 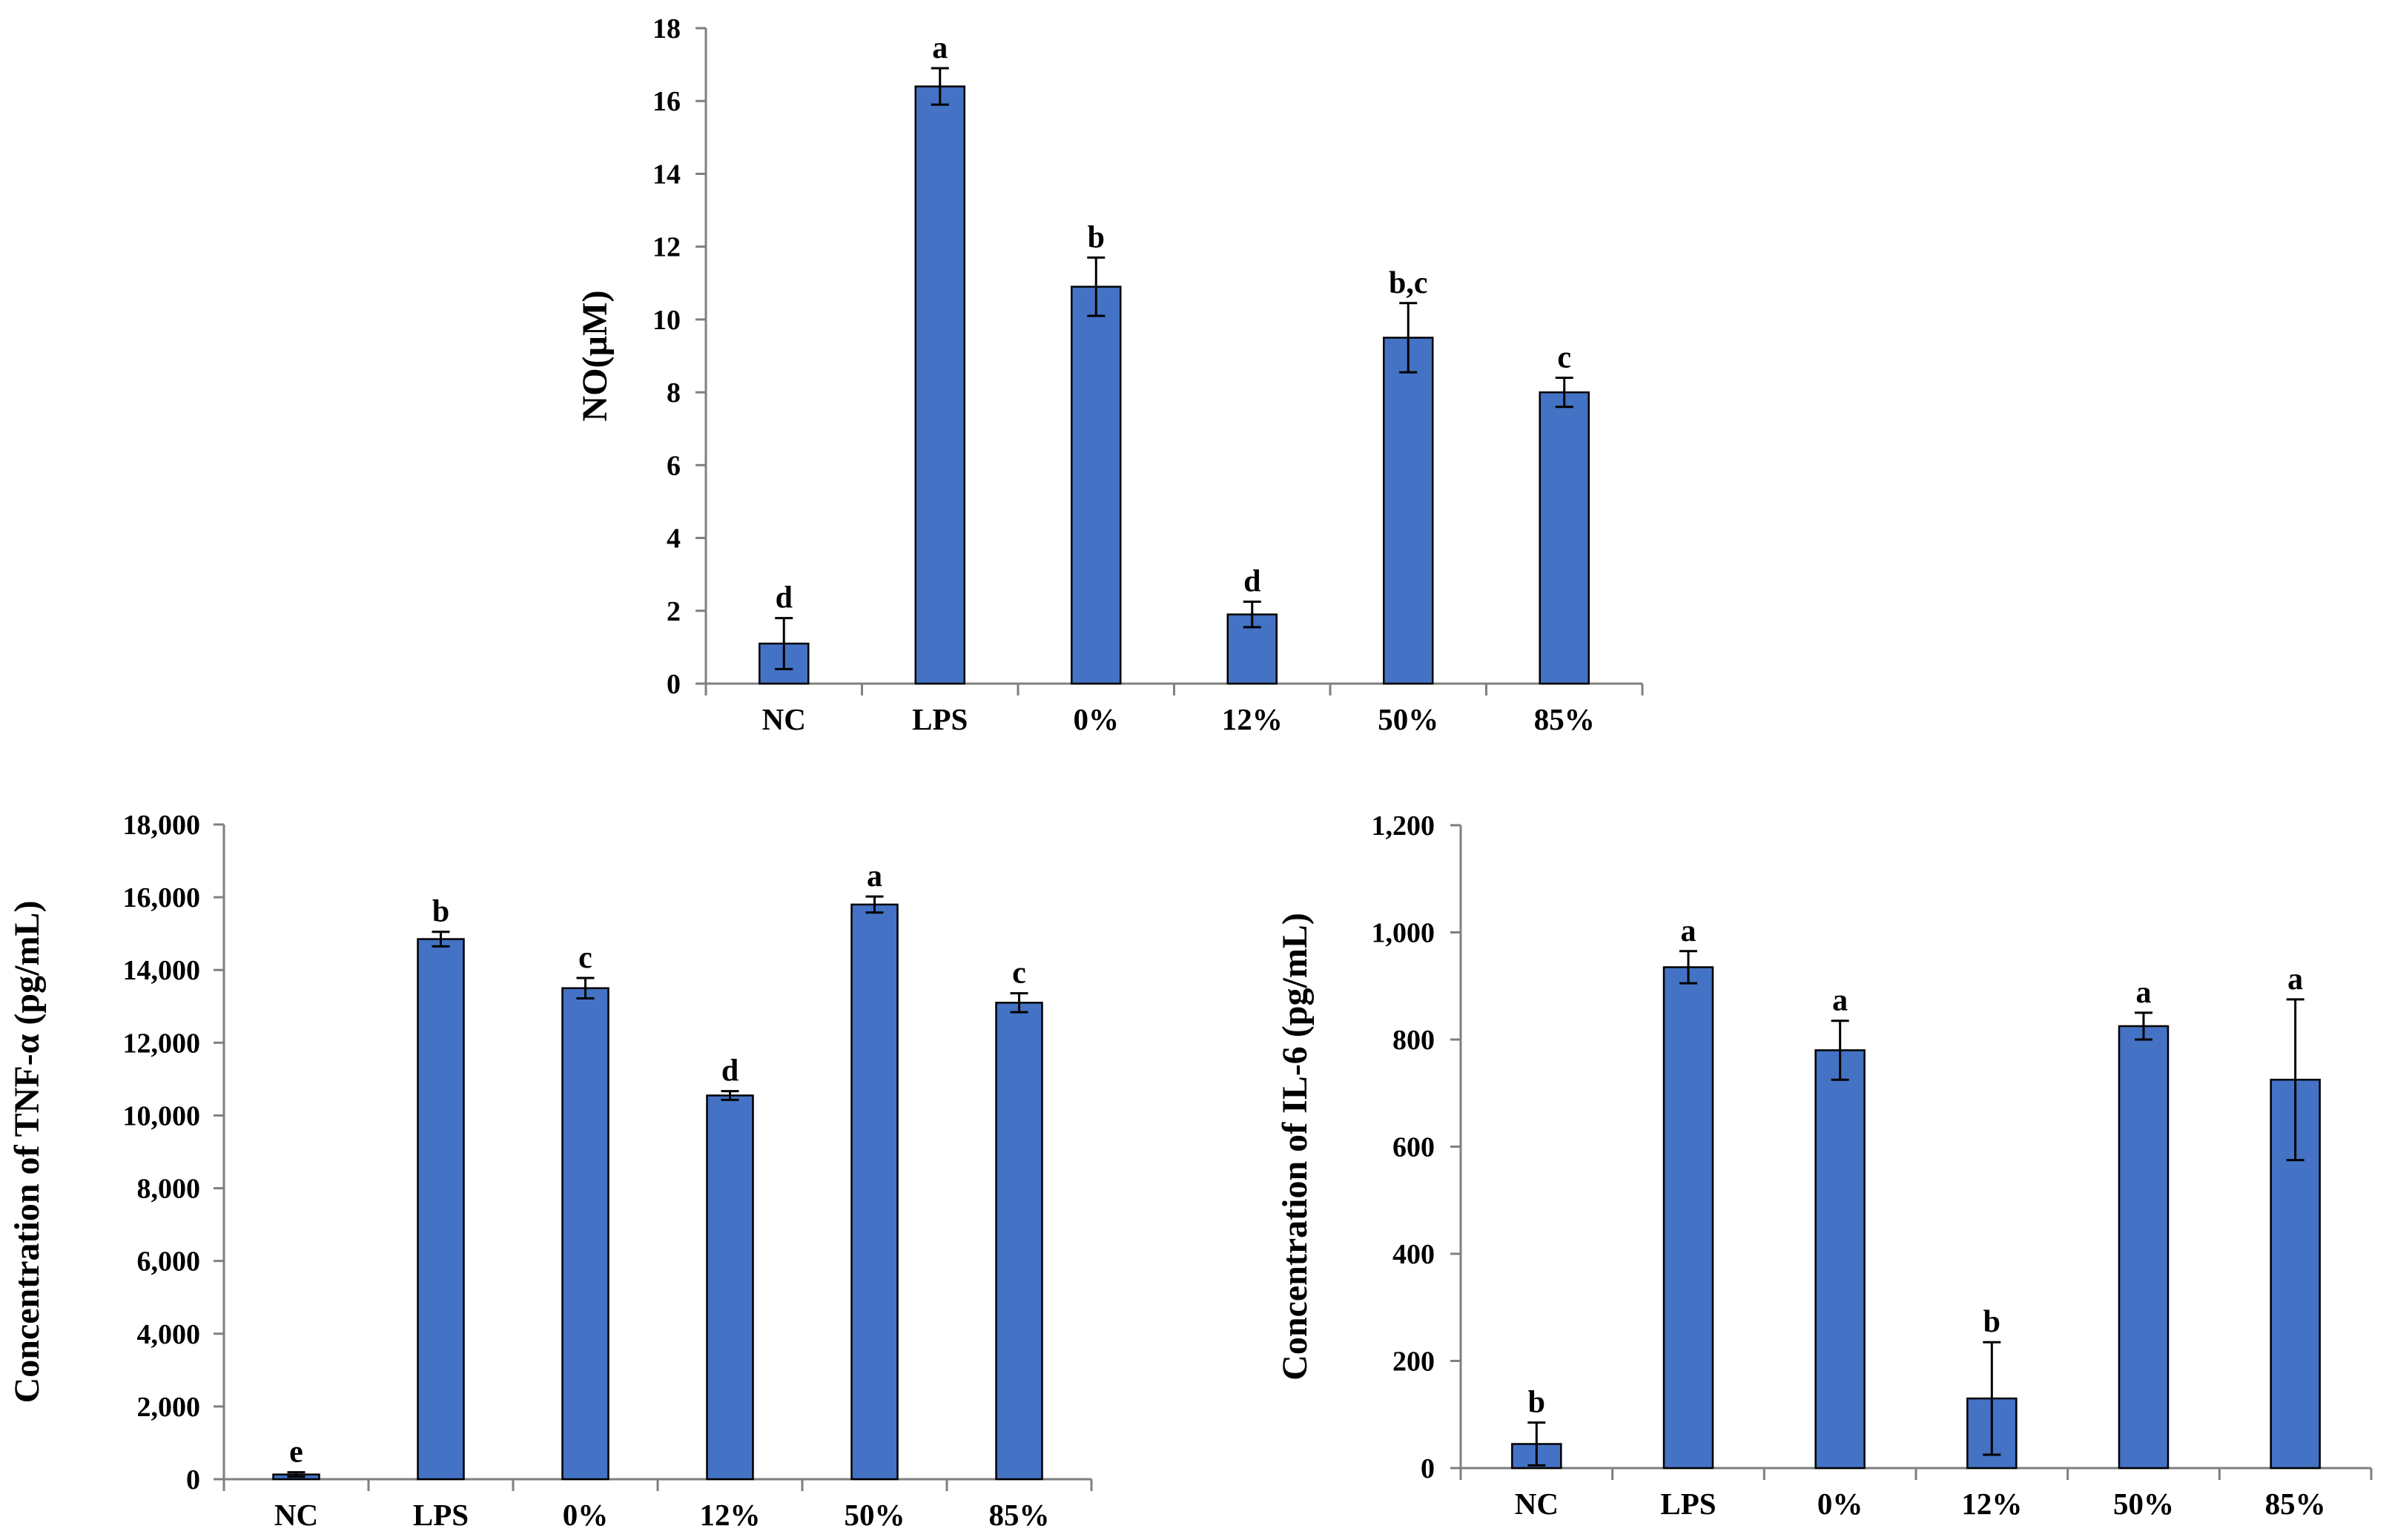 What do you see at coordinates (1840, 1001) in the screenshot?
I see `il6-significance-label-2: a` at bounding box center [1840, 1001].